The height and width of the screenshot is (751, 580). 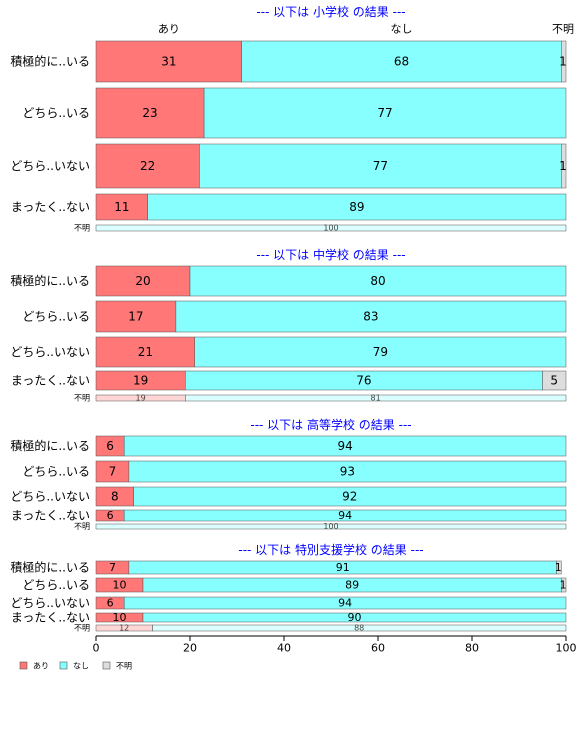 I want to click on panel-title: --- 以下は 中学校 の結果 ---, so click(x=330, y=254).